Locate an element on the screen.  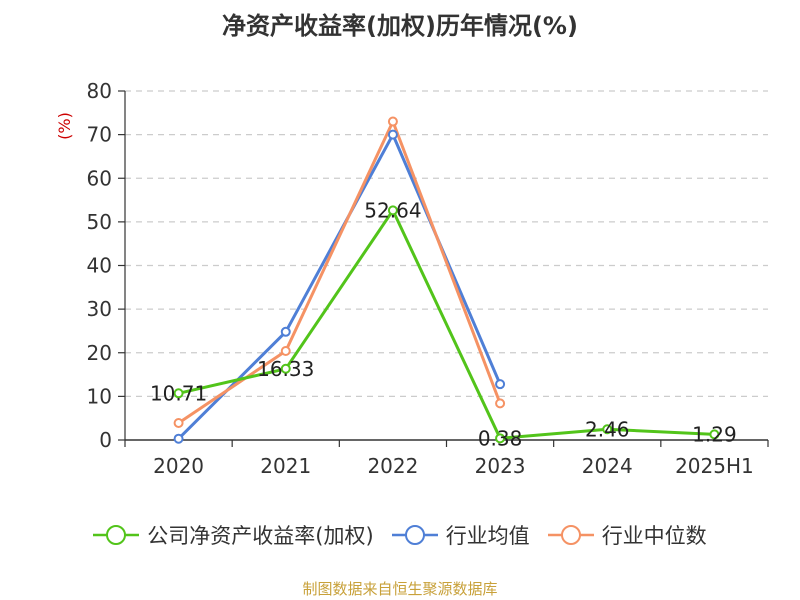
x-tick-labels: 2020 2021 2022 2023 2024 2025H1 is located at coordinates (453, 466).